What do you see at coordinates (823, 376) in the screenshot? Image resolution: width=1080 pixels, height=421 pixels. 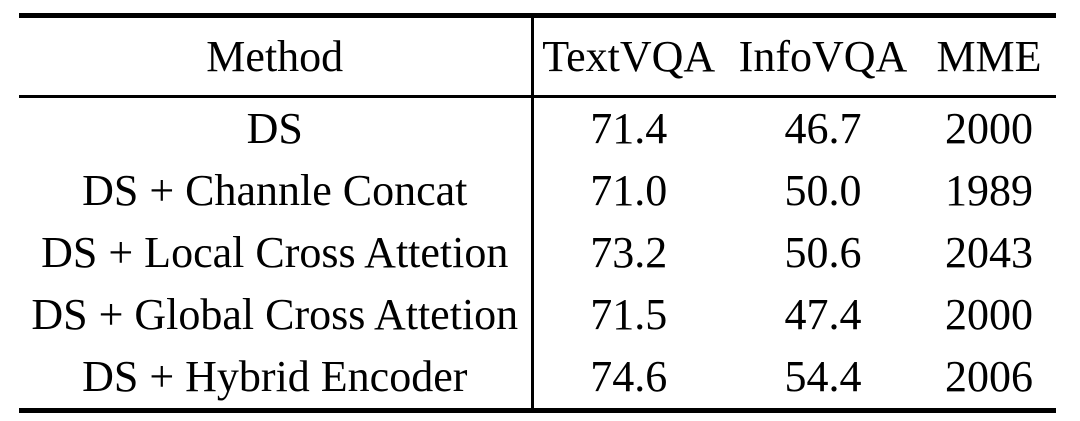 I see `cell-infovqa: 54.4` at bounding box center [823, 376].